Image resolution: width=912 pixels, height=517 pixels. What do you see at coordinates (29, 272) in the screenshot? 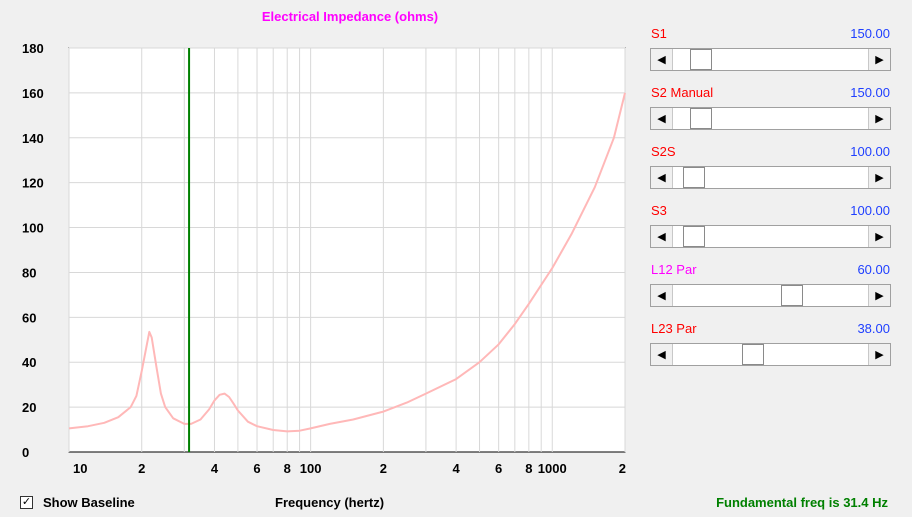
I see `y-tick-label: 80` at bounding box center [29, 272].